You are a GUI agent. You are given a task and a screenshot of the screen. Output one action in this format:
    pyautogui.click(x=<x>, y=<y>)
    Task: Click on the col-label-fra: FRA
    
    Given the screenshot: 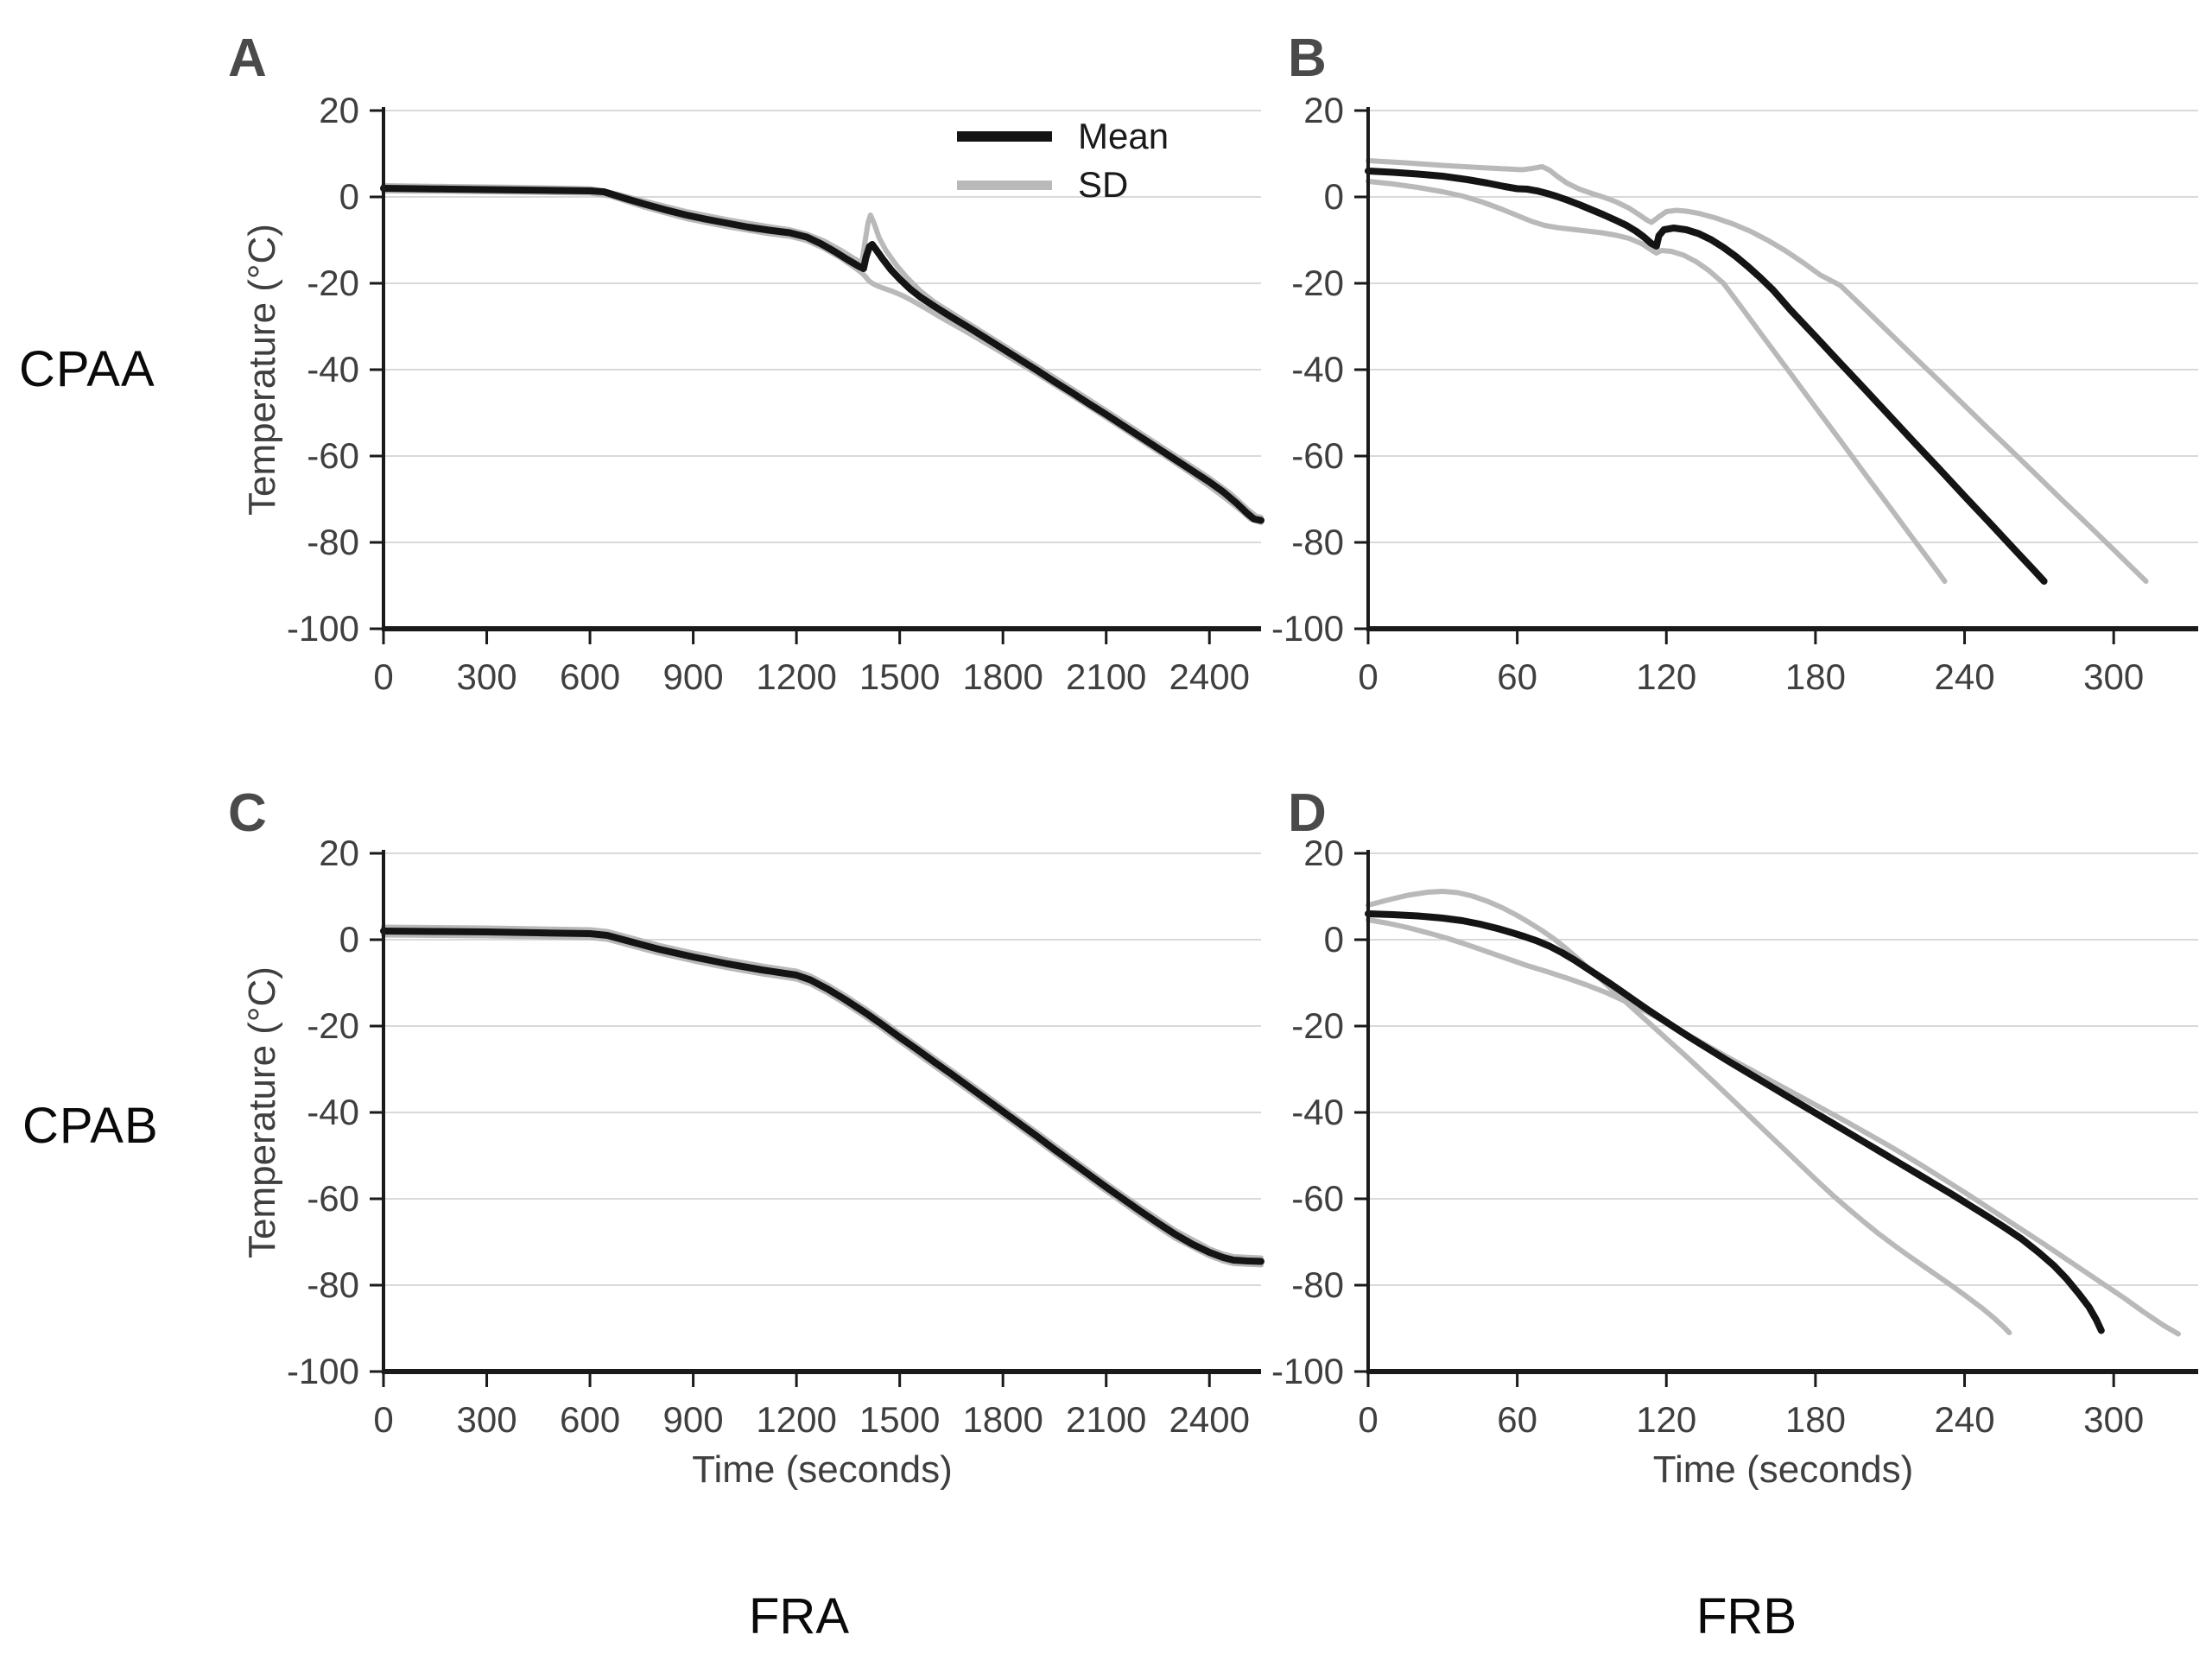 What is the action you would take?
    pyautogui.click(x=799, y=1616)
    